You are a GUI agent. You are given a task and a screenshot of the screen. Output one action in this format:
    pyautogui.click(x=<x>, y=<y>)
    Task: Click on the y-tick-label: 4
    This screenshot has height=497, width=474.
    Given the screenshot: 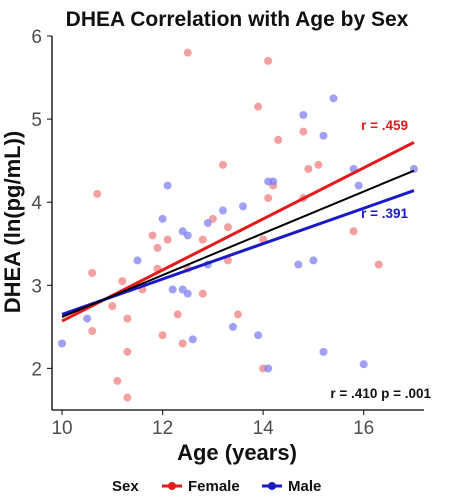 What is the action you would take?
    pyautogui.click(x=36, y=203)
    